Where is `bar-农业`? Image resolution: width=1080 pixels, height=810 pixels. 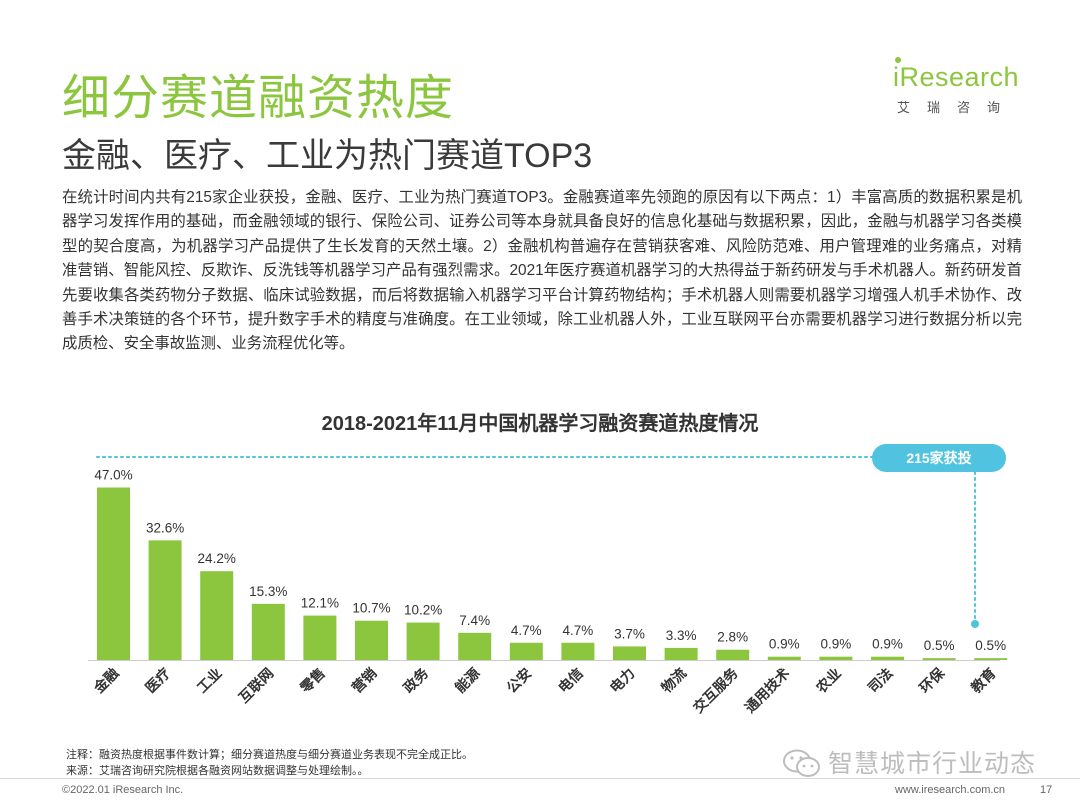
bar-农业 is located at coordinates (836, 658).